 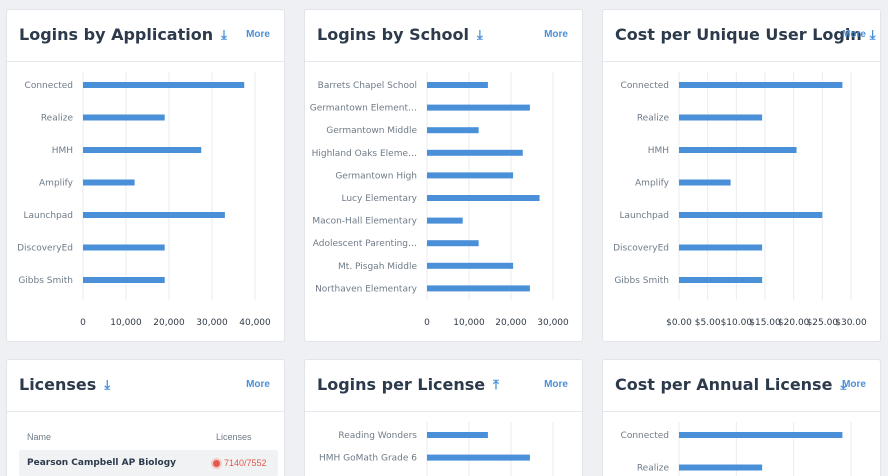 What do you see at coordinates (380, 199) in the screenshot?
I see `category-label: Lucy Elementary` at bounding box center [380, 199].